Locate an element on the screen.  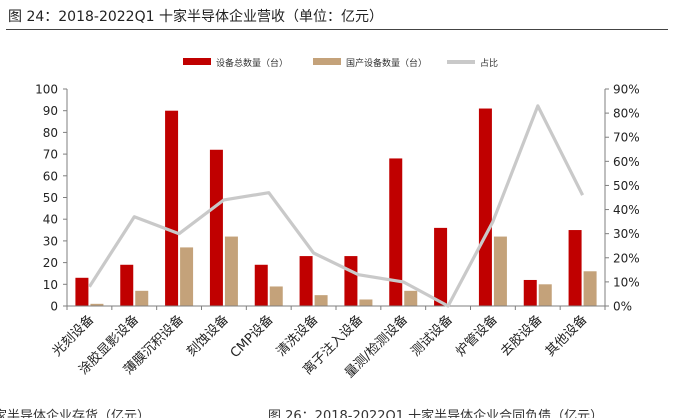
legend-label-1: 设备总数量（台） is located at coordinates (252, 63).